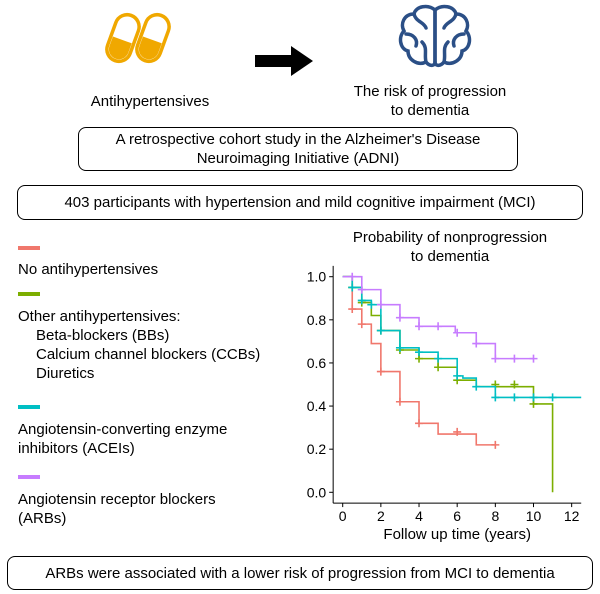 The height and width of the screenshot is (594, 600). I want to click on km-curve-none, so click(419, 360).